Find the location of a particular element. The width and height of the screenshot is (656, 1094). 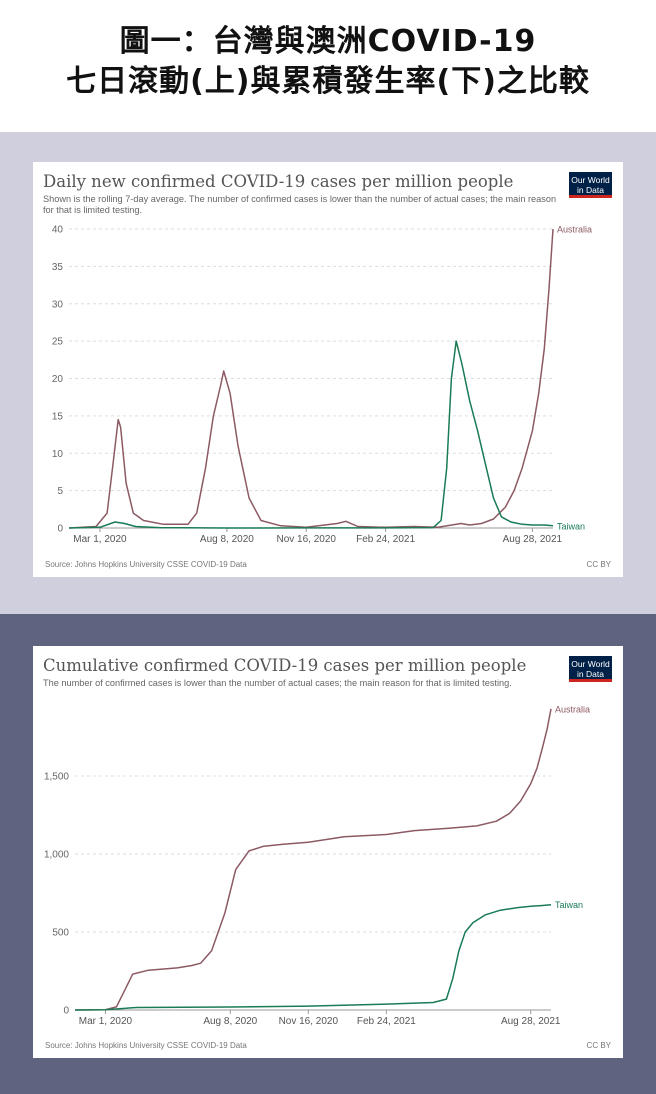

header-title-line-1: 圖一：台灣與澳洲COVID-19 is located at coordinates (328, 41).